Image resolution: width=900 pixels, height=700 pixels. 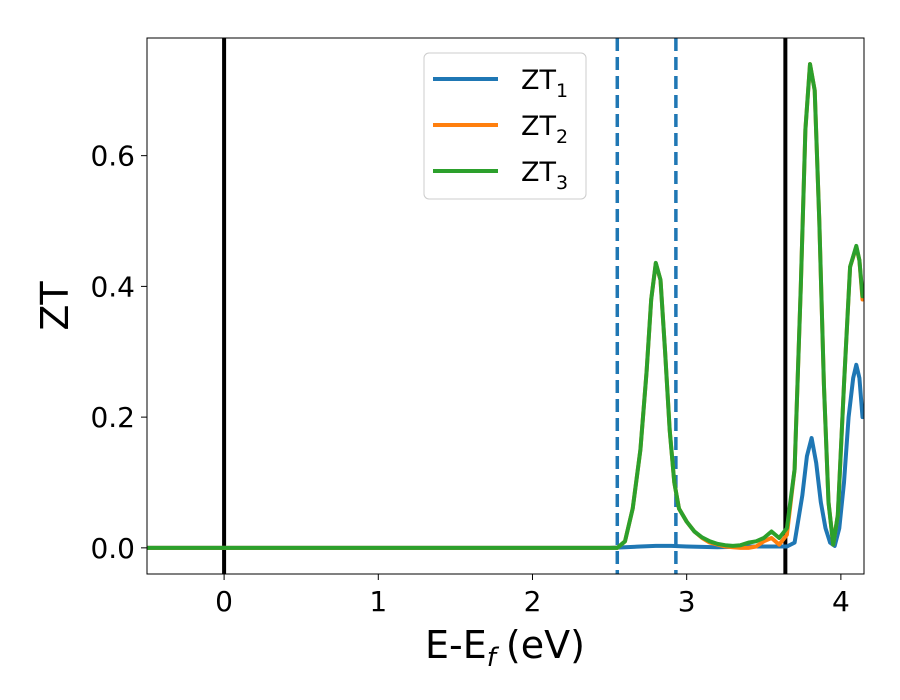 What do you see at coordinates (112, 156) in the screenshot?
I see `y-tick-label: 0.6` at bounding box center [112, 156].